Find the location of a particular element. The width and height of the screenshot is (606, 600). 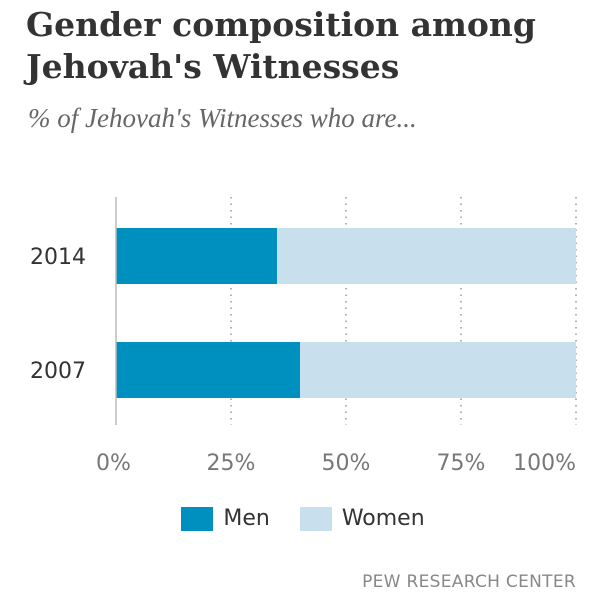

legend-item-women: Women is located at coordinates (362, 518).